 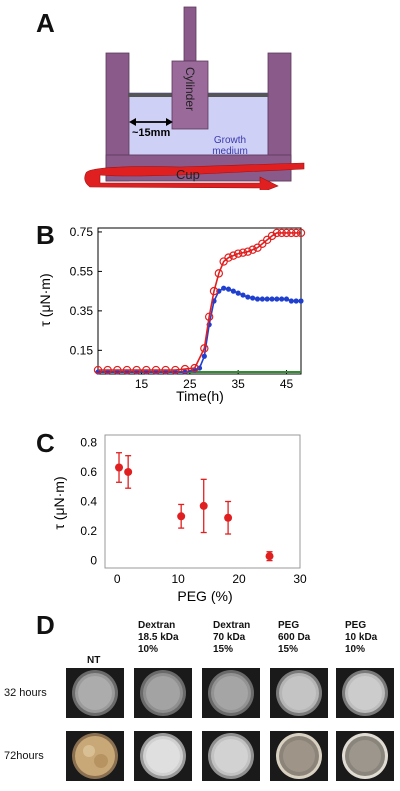 I want to click on panel-c-ytick-label-0: 0, so click(x=93, y=561).